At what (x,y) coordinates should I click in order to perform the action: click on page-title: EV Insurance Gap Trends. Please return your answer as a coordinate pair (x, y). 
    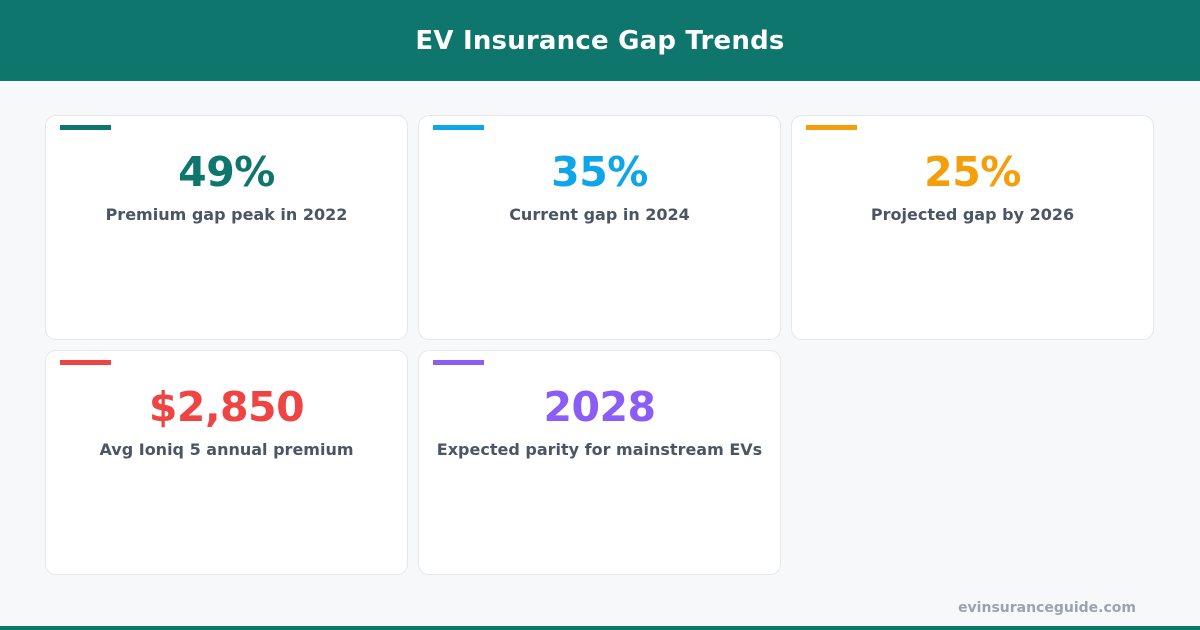
    Looking at the image, I should click on (600, 40).